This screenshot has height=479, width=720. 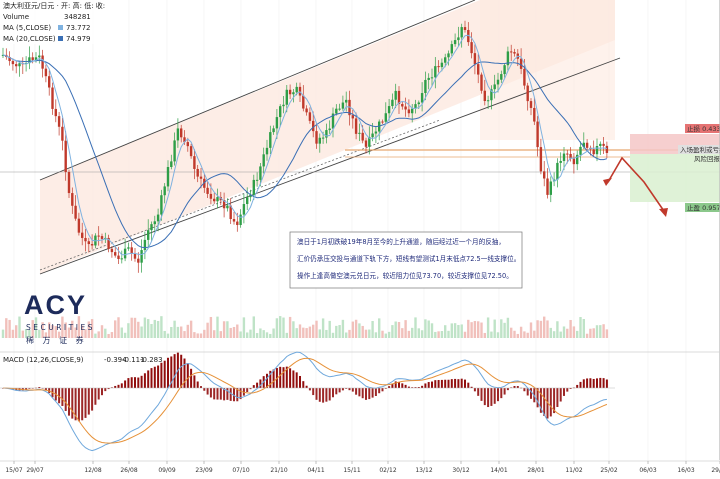 What do you see at coordinates (203, 470) in the screenshot?
I see `x-tick-label: 23/09` at bounding box center [203, 470].